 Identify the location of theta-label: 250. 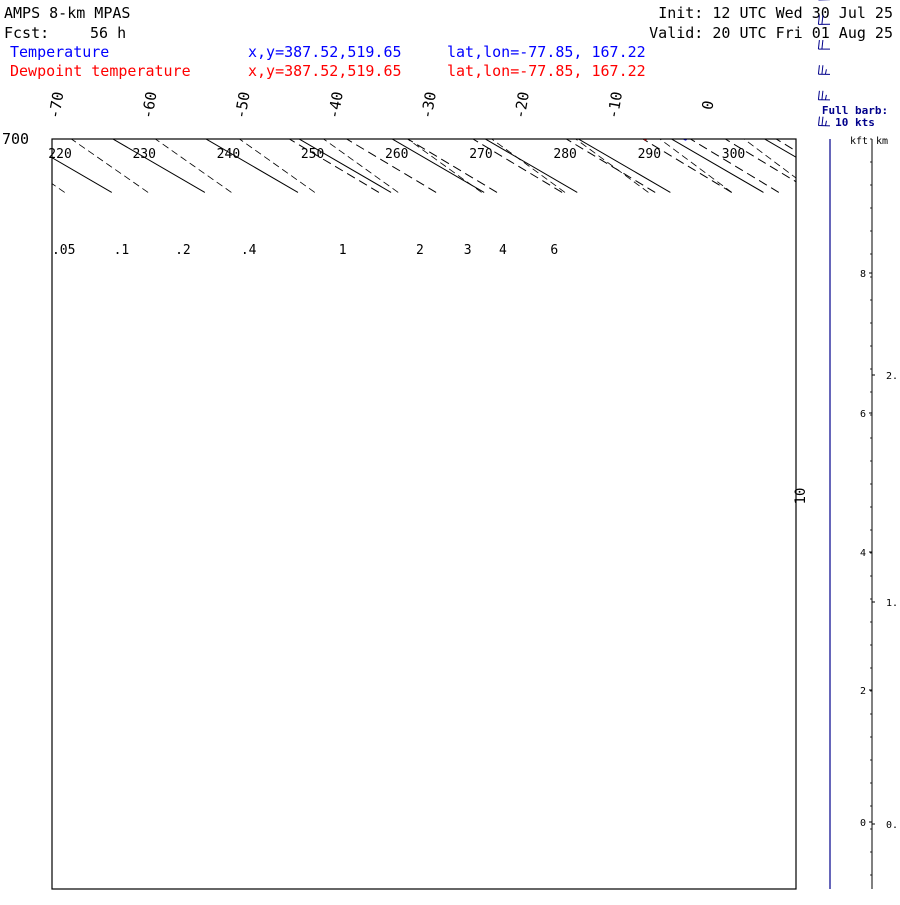
(312, 154).